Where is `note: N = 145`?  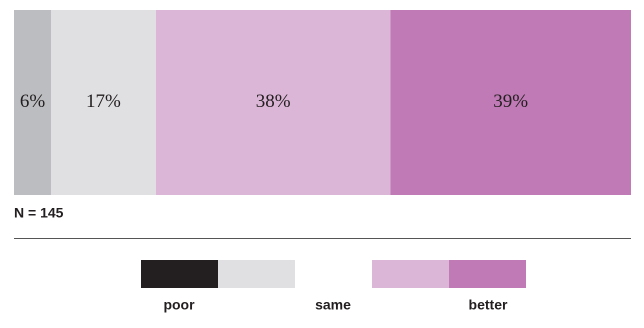 note: N = 145 is located at coordinates (39, 213).